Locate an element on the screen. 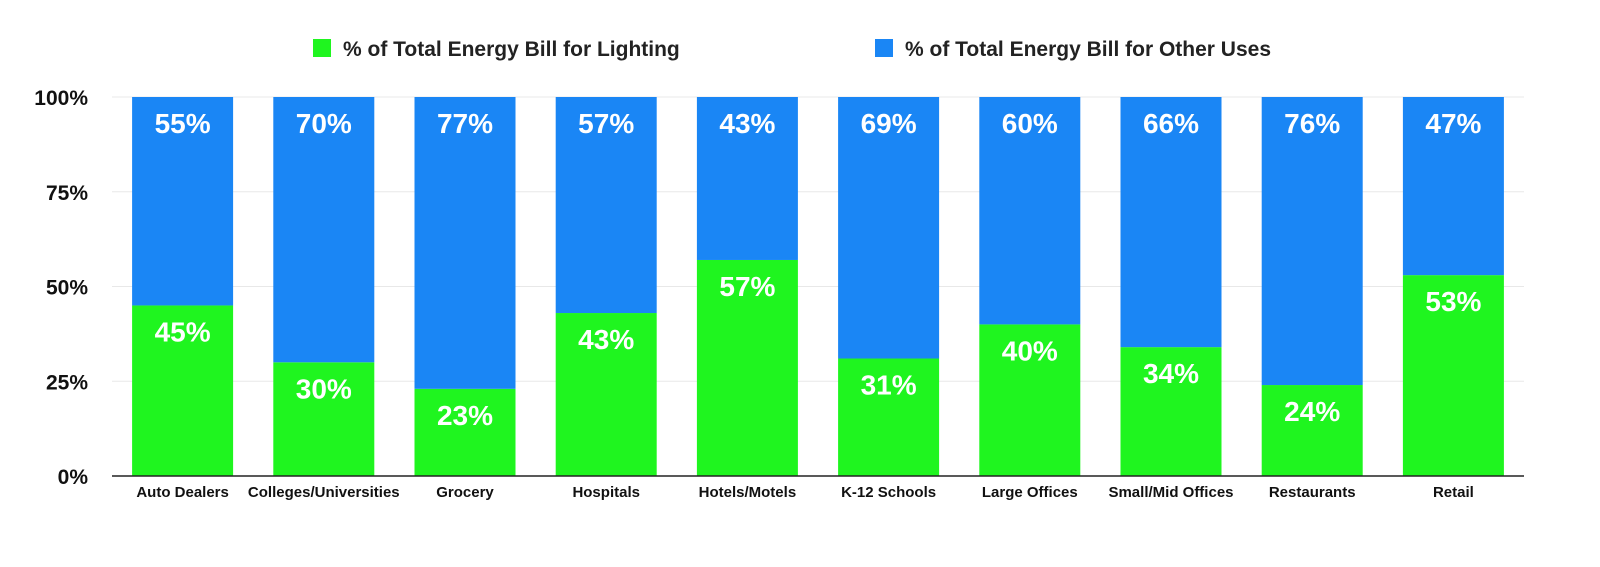  x-tick-label: Hospitals is located at coordinates (606, 492).